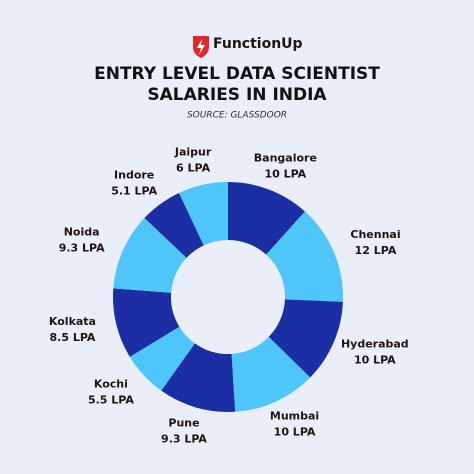 This screenshot has width=474, height=474. Describe the element at coordinates (375, 234) in the screenshot. I see `category-label: Chennai` at that location.